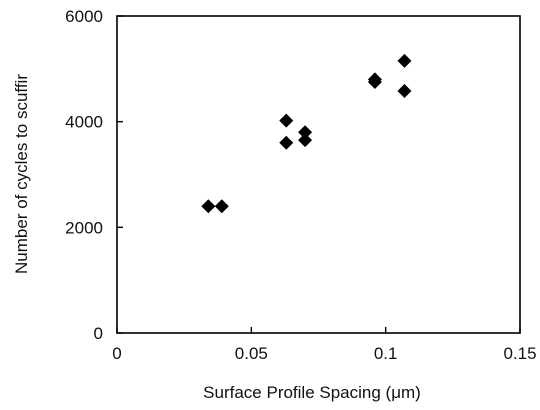  What do you see at coordinates (116, 353) in the screenshot?
I see `x-tick-label: 0` at bounding box center [116, 353].